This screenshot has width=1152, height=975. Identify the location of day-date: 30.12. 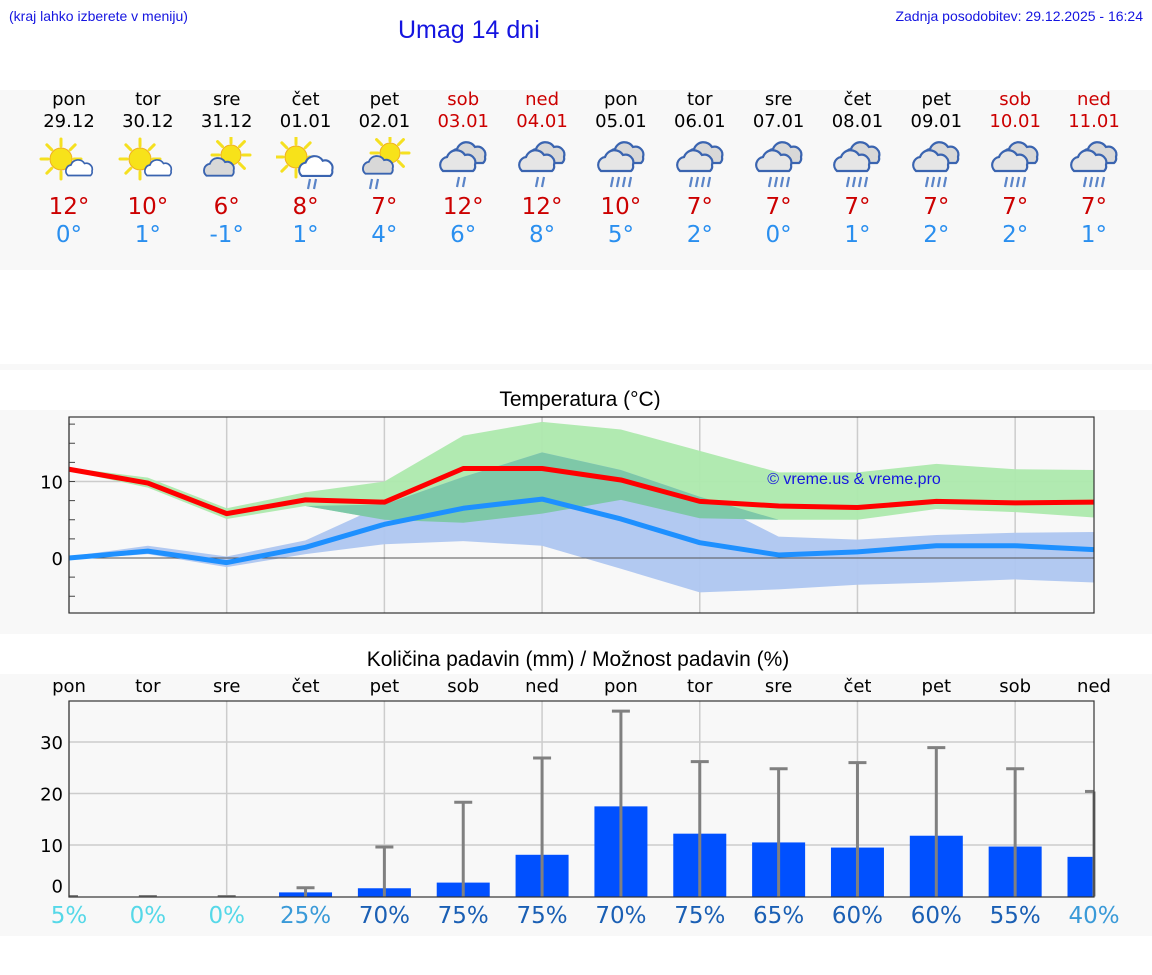
(148, 121).